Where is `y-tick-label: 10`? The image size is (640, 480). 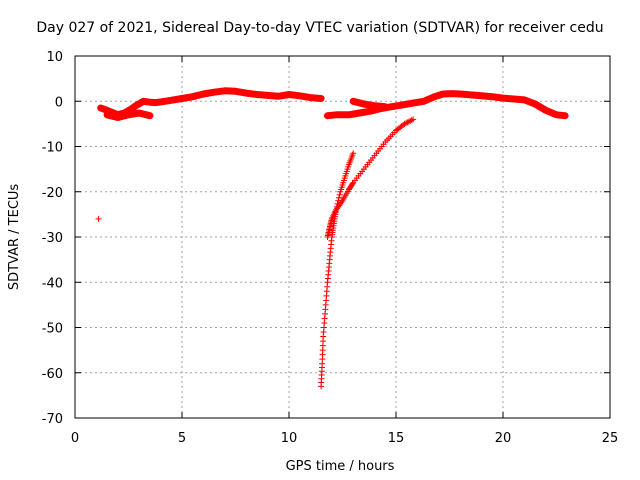 y-tick-label: 10 is located at coordinates (54, 57).